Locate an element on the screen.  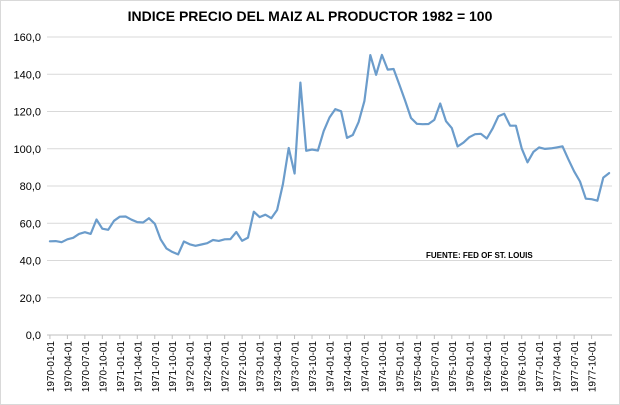
x-tick-label: 1975-07-01 is located at coordinates (435, 367).